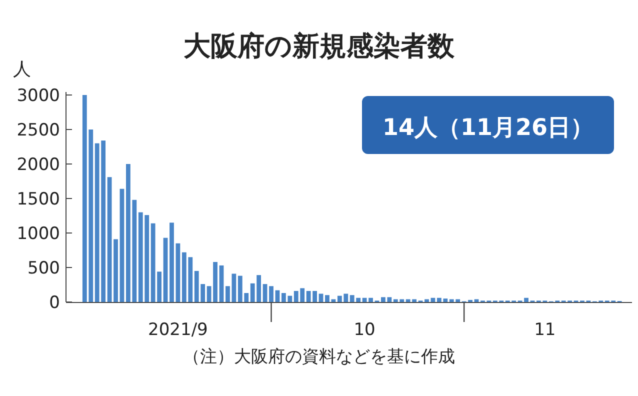  I want to click on x-tick-label: 11, so click(545, 330).